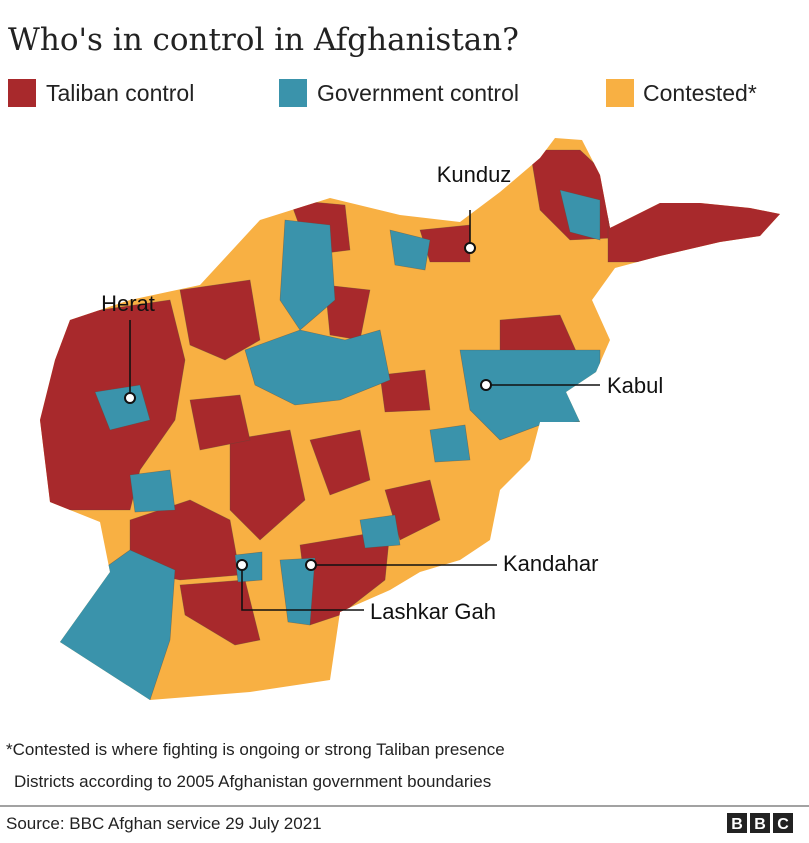 This screenshot has height=843, width=809. I want to click on title: Who's in control in Afghanistan?, so click(263, 40).